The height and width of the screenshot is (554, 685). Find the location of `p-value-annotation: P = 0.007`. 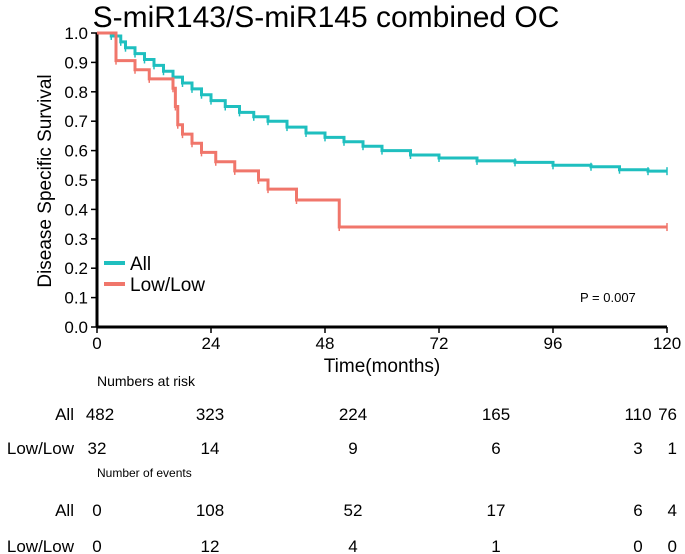

p-value-annotation: P = 0.007 is located at coordinates (608, 297).